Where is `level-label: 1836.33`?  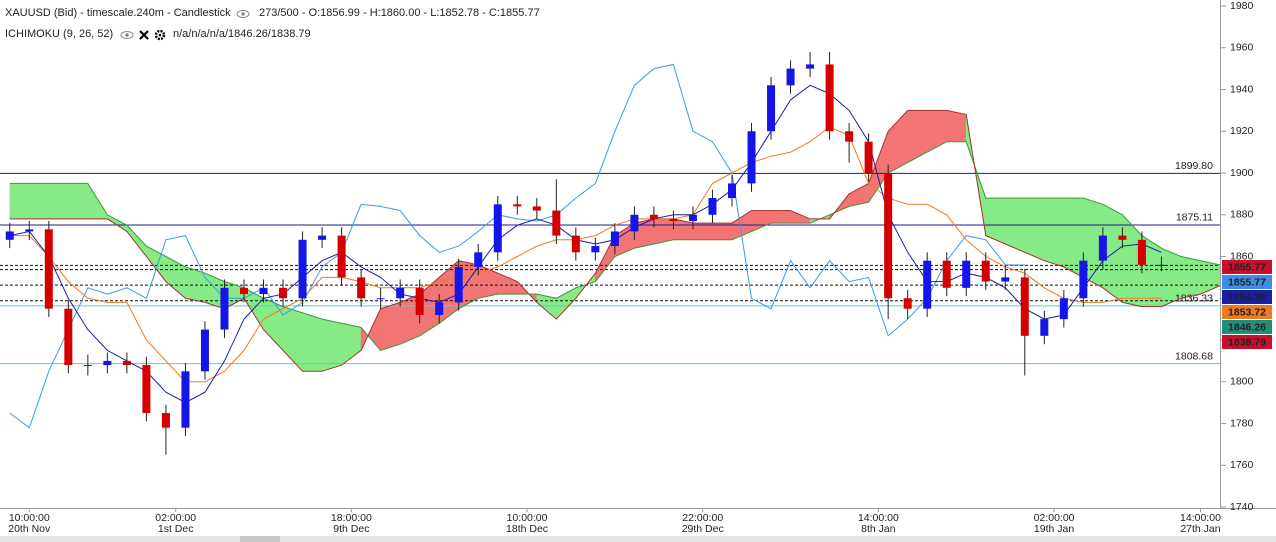 level-label: 1836.33 is located at coordinates (1194, 299).